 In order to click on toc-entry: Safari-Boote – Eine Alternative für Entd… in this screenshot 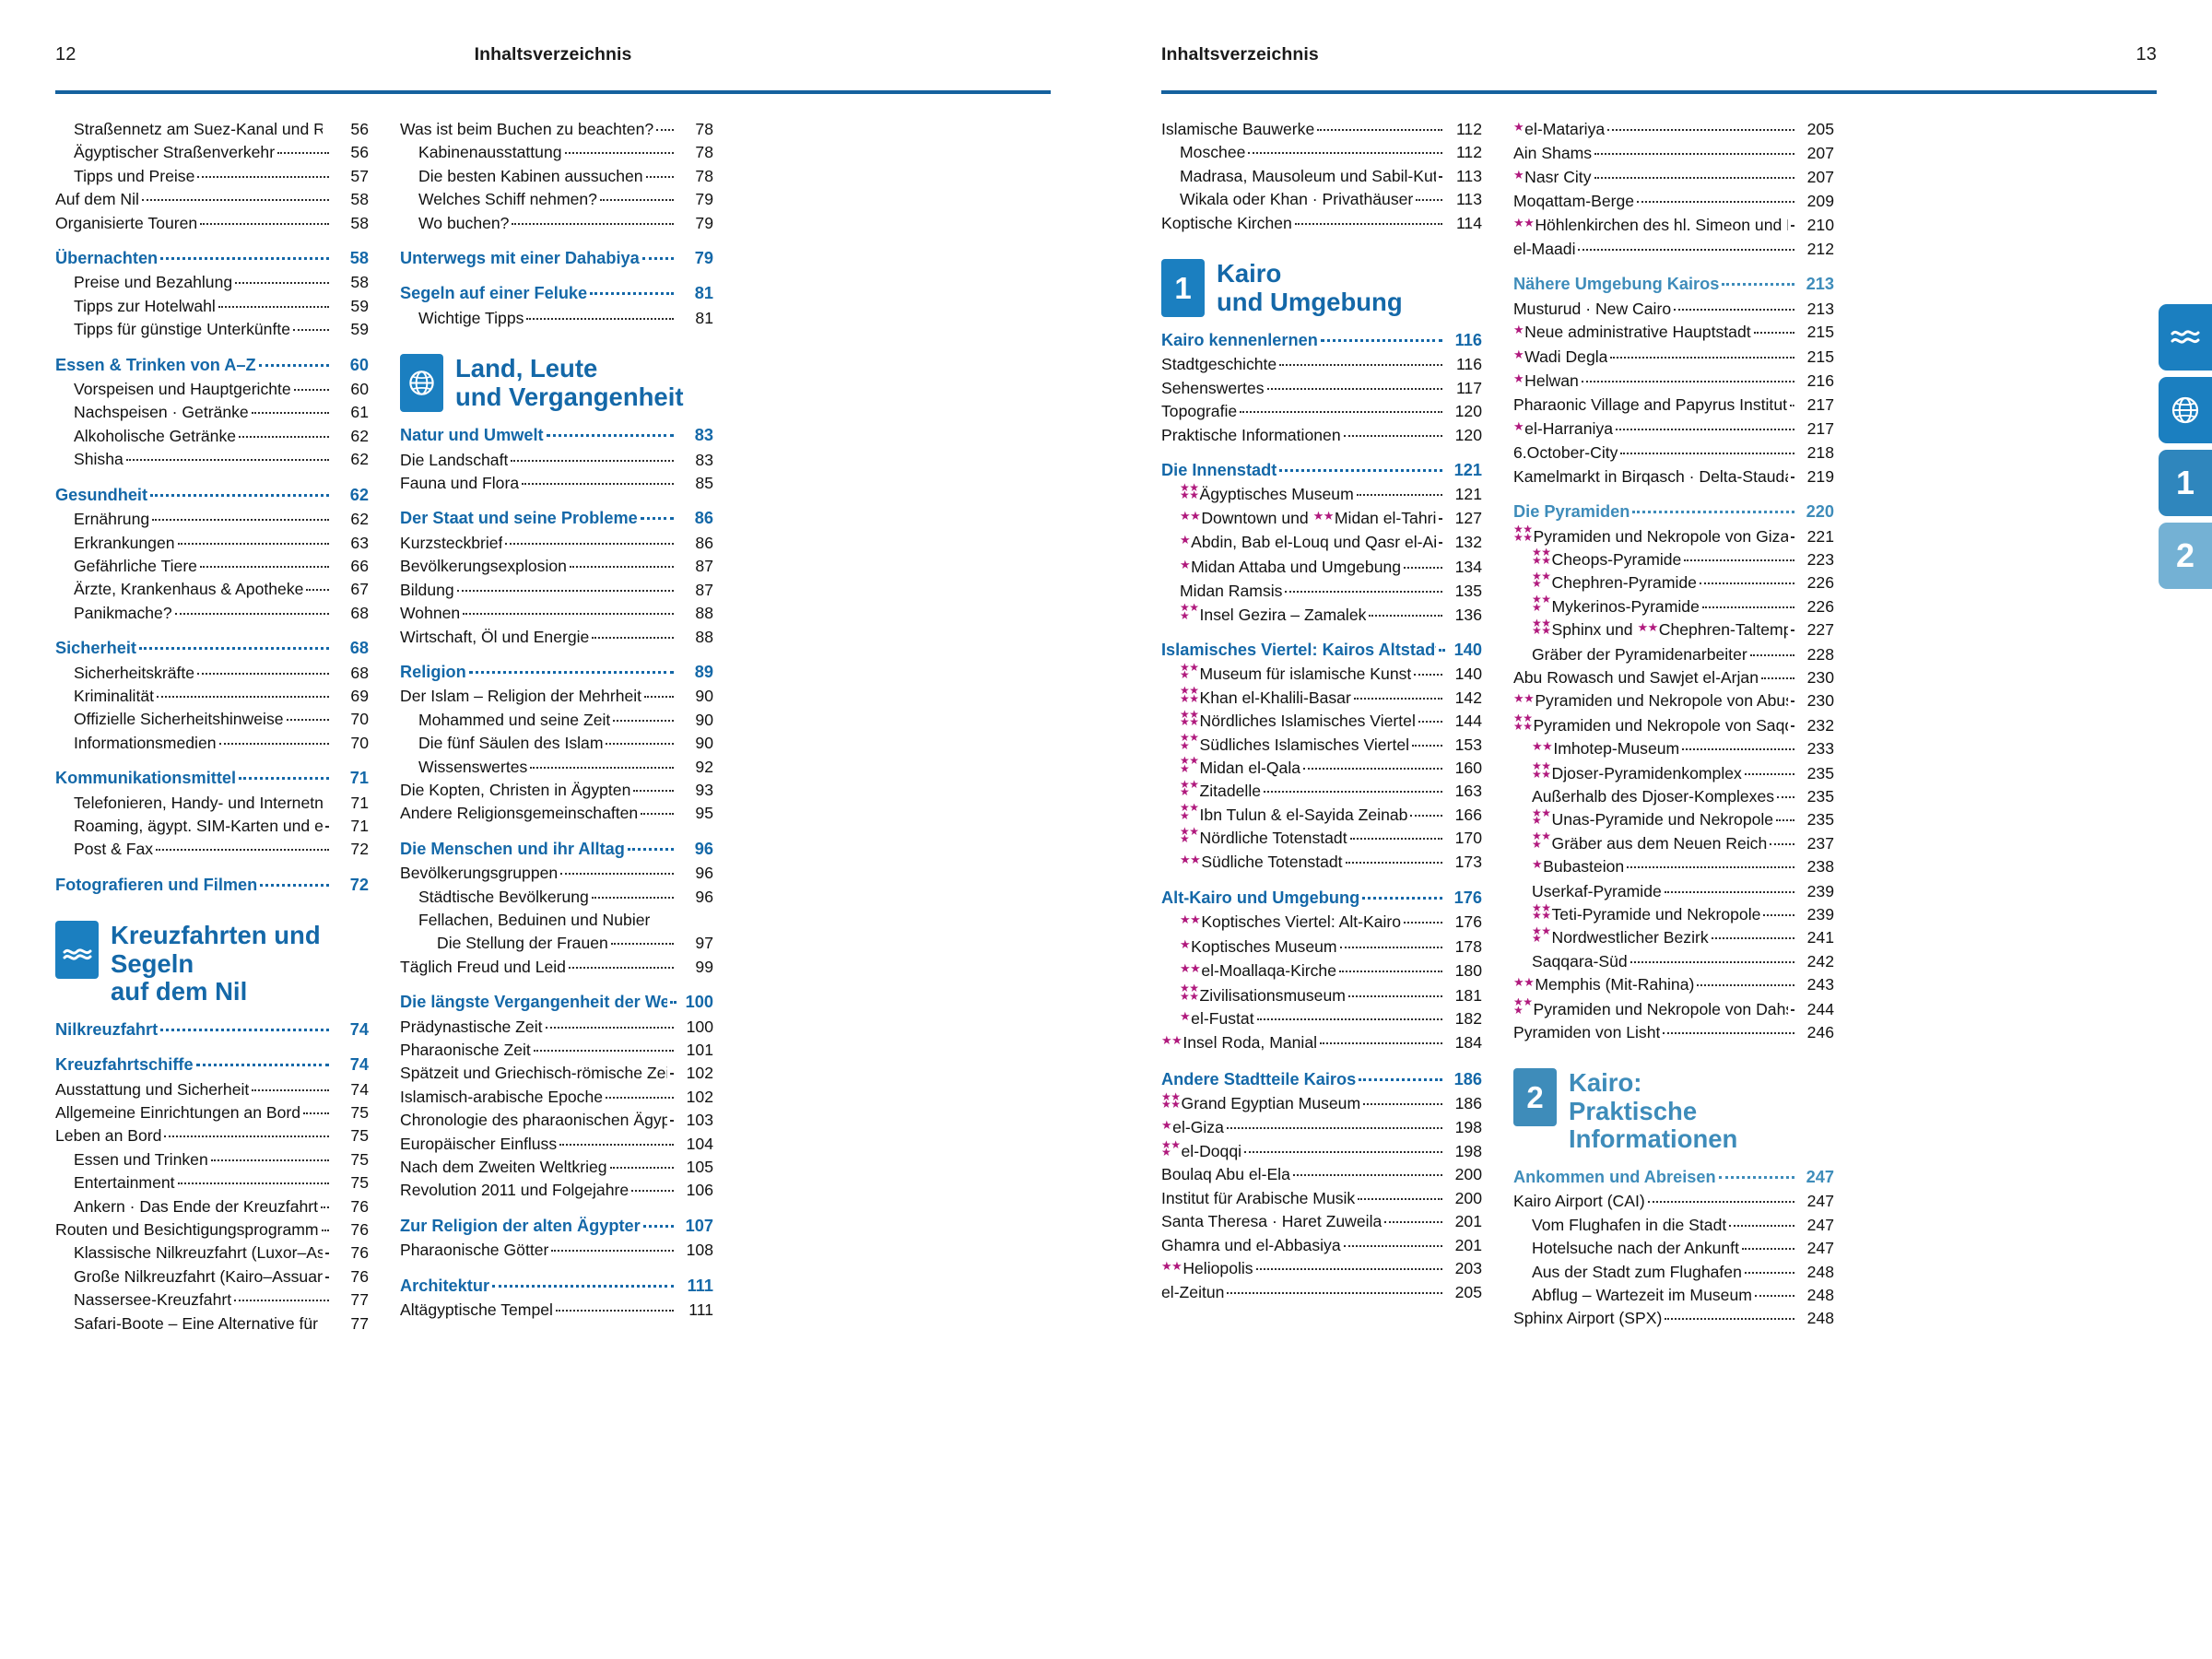, I will do `click(212, 1323)`.